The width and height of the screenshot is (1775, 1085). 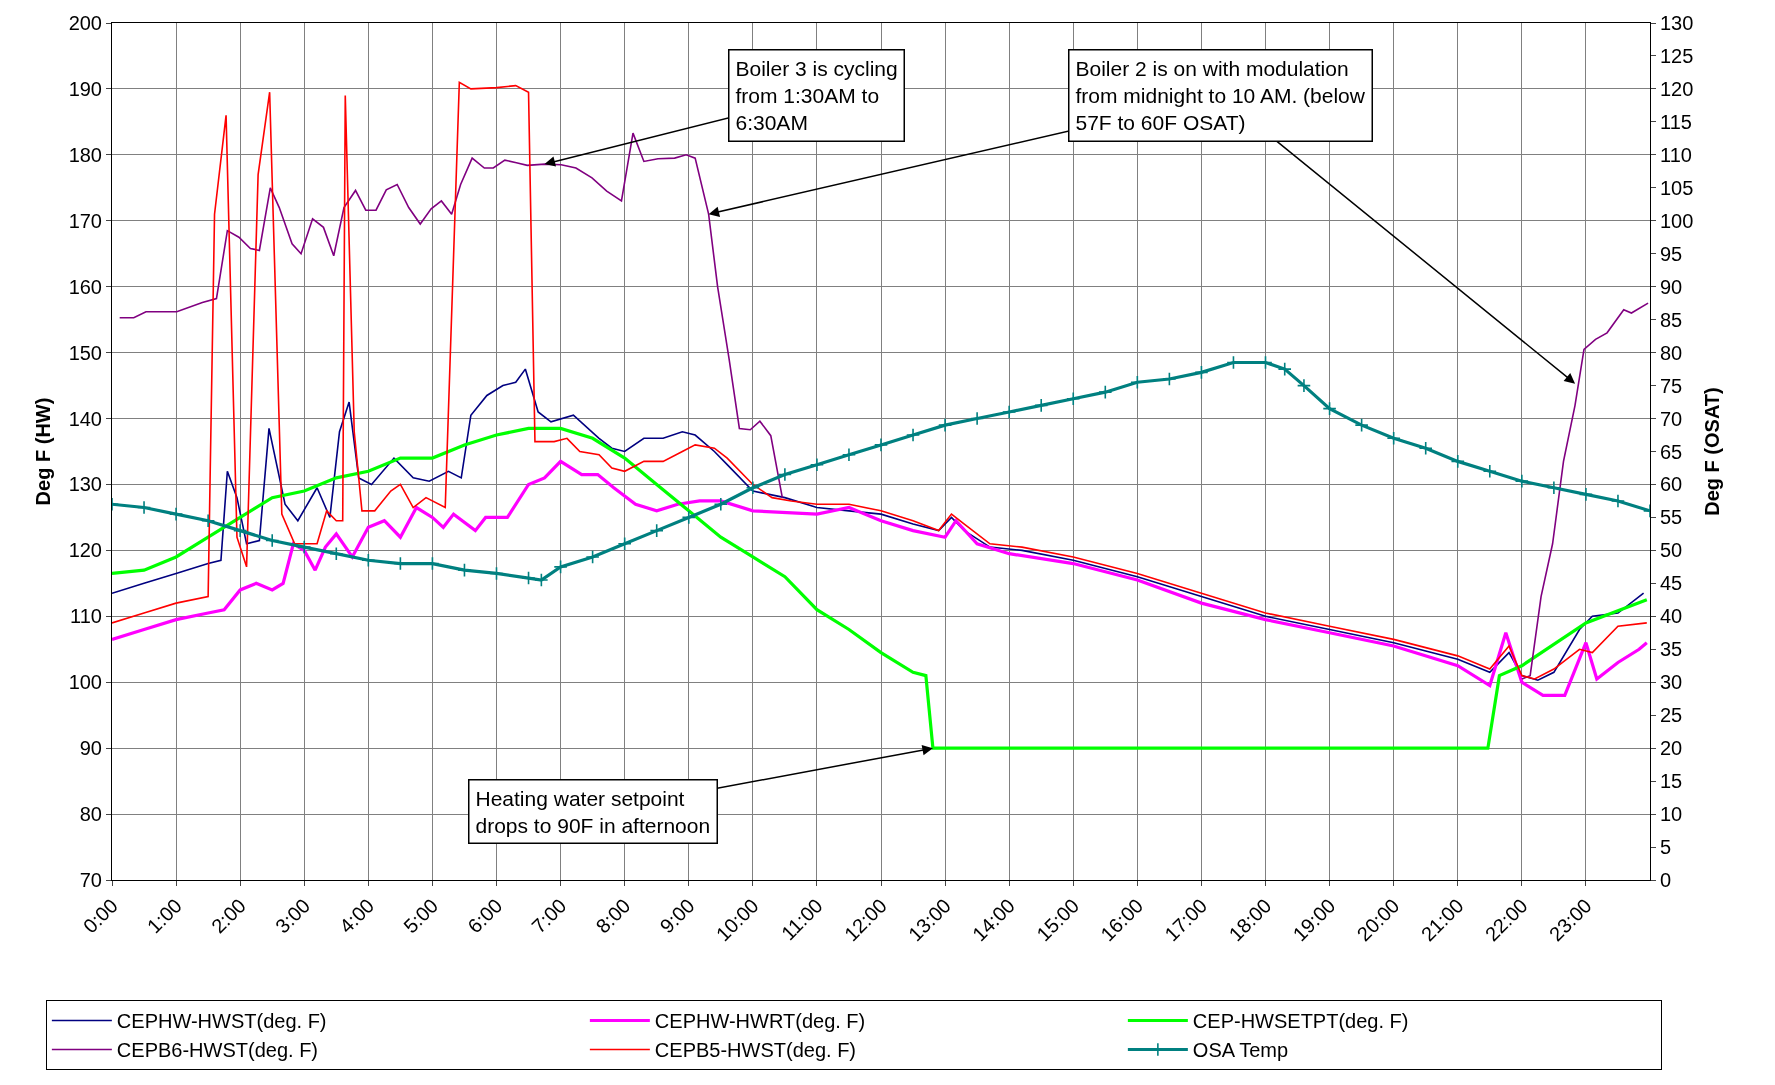 I want to click on y2-tick-label: 40, so click(x=1671, y=616).